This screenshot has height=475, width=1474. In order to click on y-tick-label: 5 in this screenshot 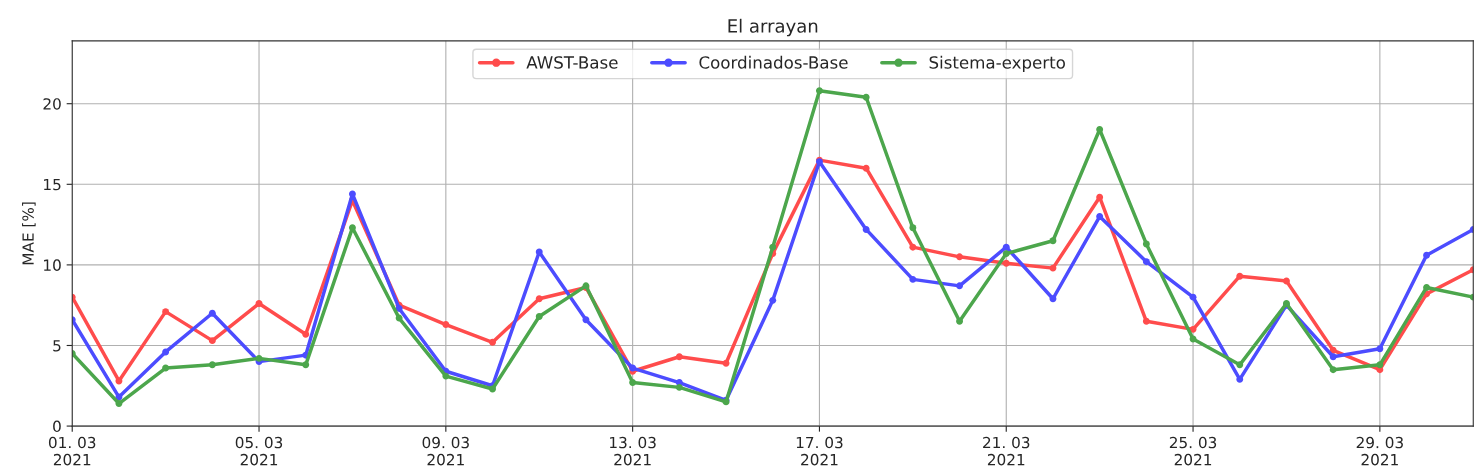, I will do `click(57, 346)`.